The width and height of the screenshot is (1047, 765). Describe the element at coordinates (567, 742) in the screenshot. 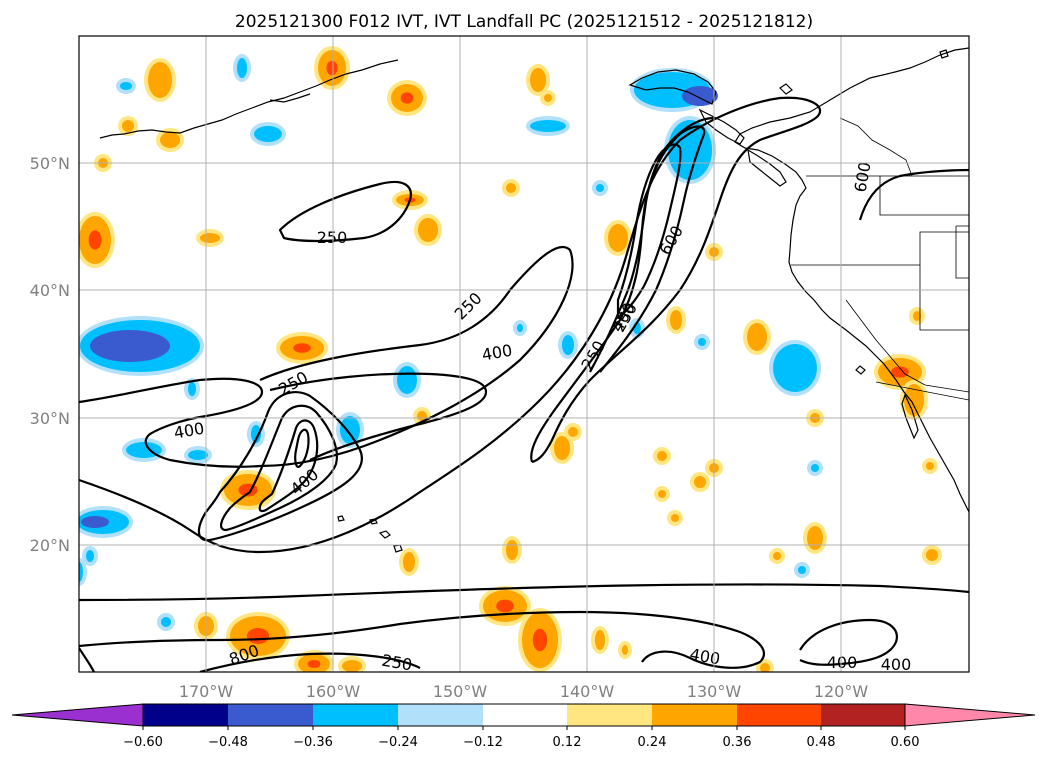

I see `colorbar-tick-label: 0.12` at that location.